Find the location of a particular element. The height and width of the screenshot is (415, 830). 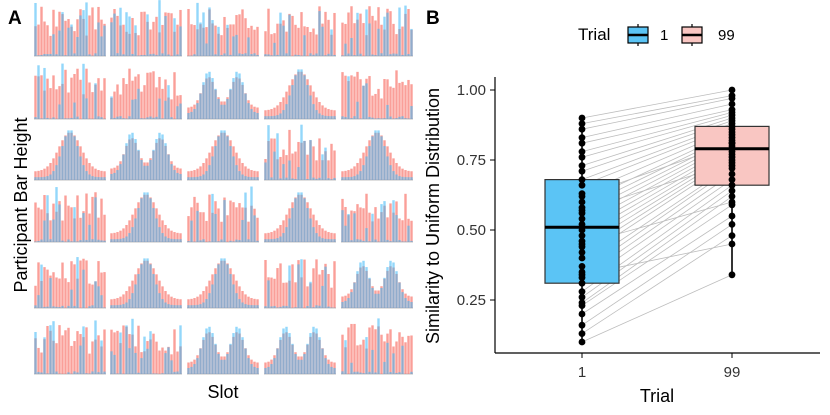

paired-line is located at coordinates (657, 104).